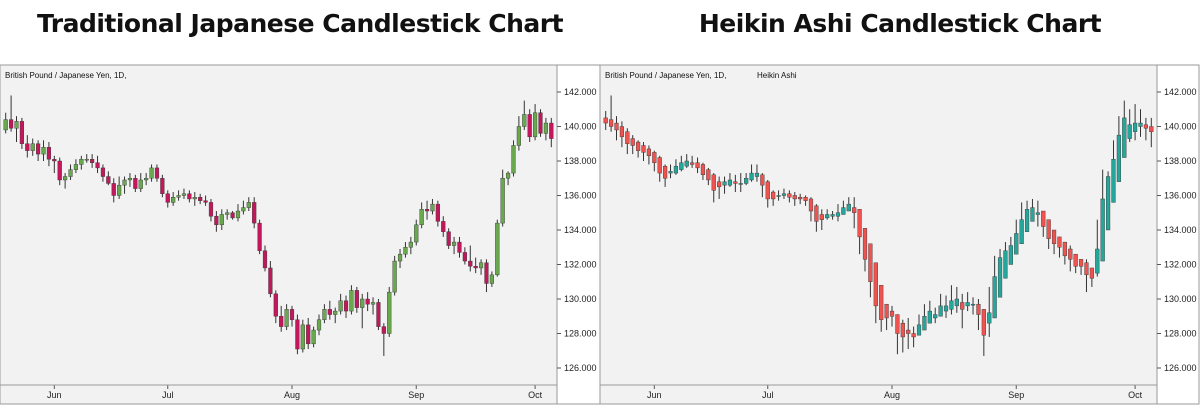 The width and height of the screenshot is (1200, 414). Describe the element at coordinates (580, 368) in the screenshot. I see `traditional-y-tick-label: 126.000` at that location.